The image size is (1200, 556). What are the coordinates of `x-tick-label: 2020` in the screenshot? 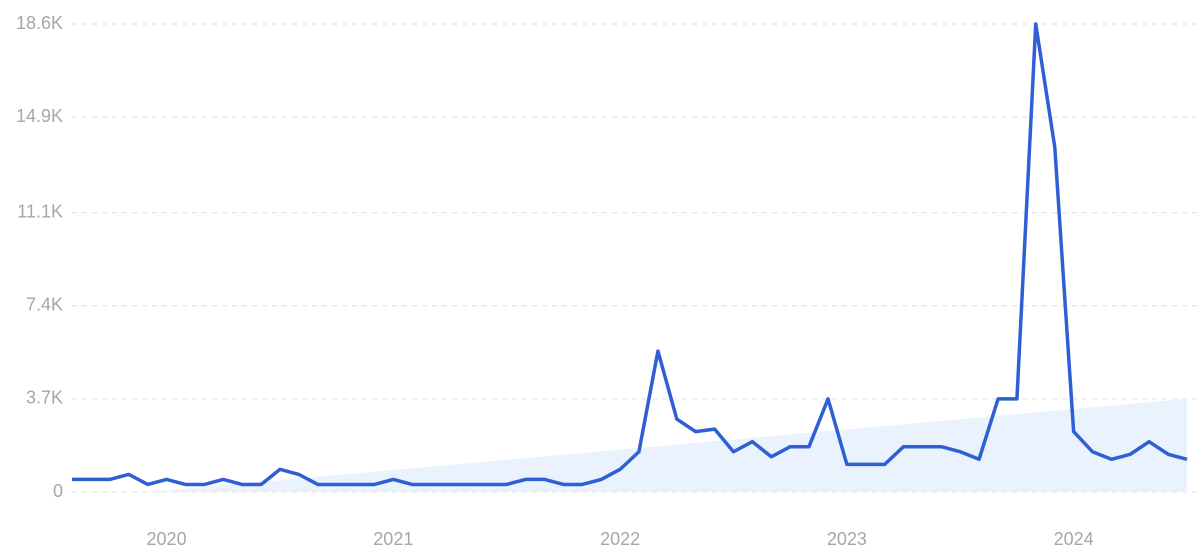 It's located at (167, 539).